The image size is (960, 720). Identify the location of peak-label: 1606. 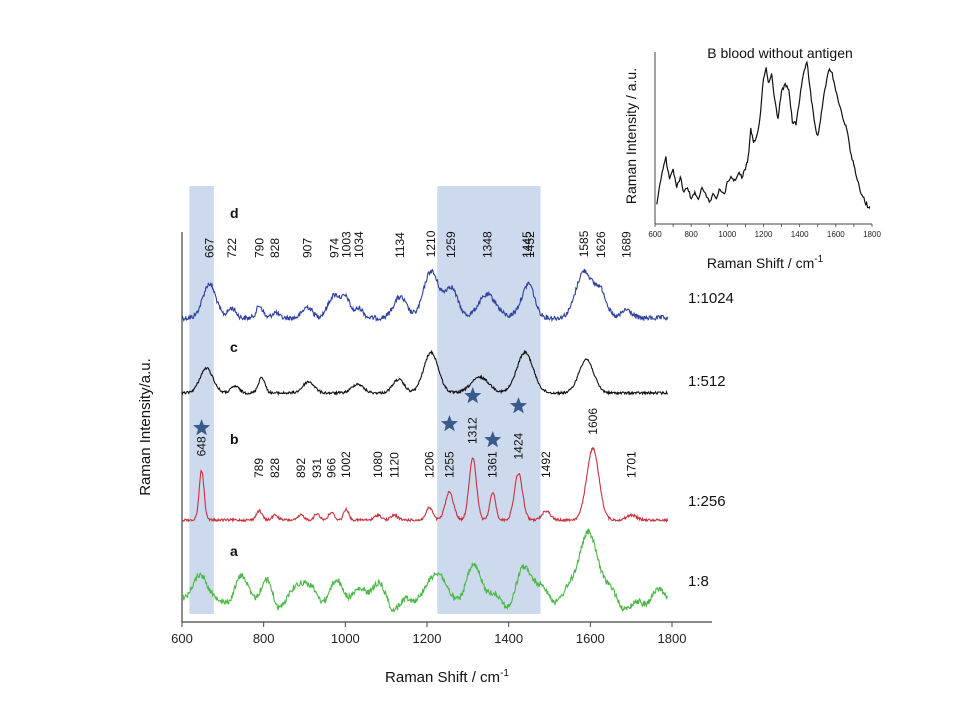
(593, 421).